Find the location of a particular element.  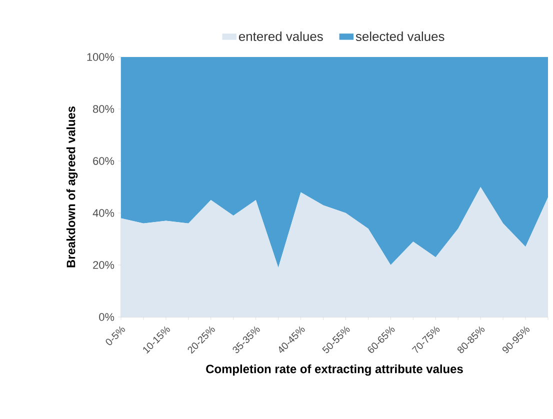

y-tick-label: 40% is located at coordinates (103, 213).